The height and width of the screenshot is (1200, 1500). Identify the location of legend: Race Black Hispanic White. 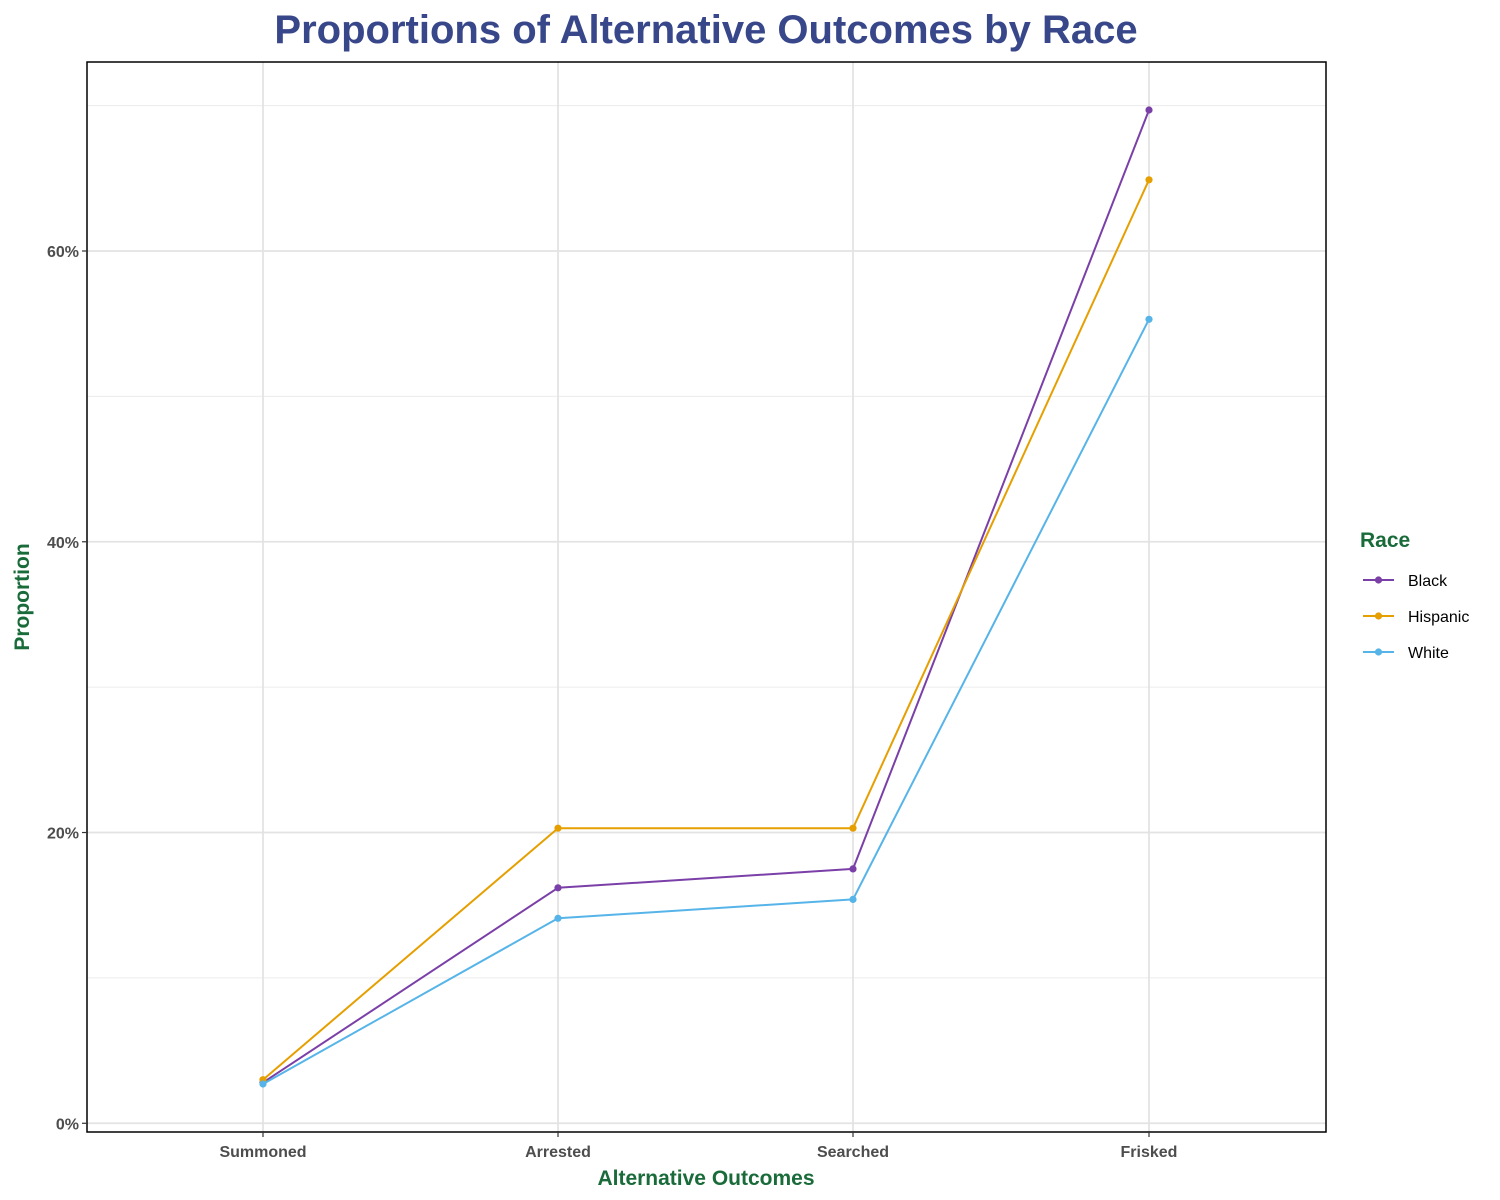
(1414, 595).